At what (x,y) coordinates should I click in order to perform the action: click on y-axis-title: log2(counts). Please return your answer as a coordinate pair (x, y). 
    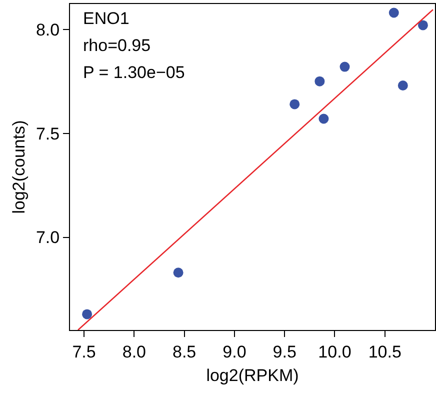
    Looking at the image, I should click on (19, 167).